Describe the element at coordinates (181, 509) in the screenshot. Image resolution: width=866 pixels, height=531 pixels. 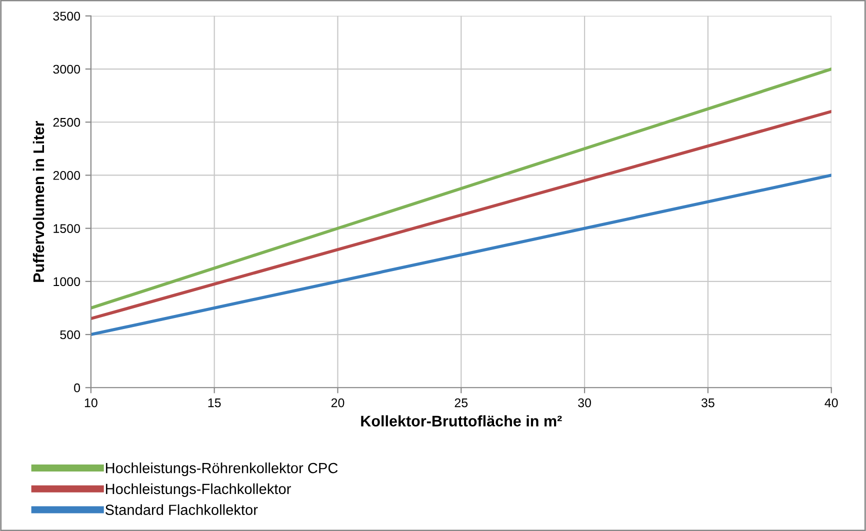
I see `legend-label: Standard Flachkollektor` at that location.